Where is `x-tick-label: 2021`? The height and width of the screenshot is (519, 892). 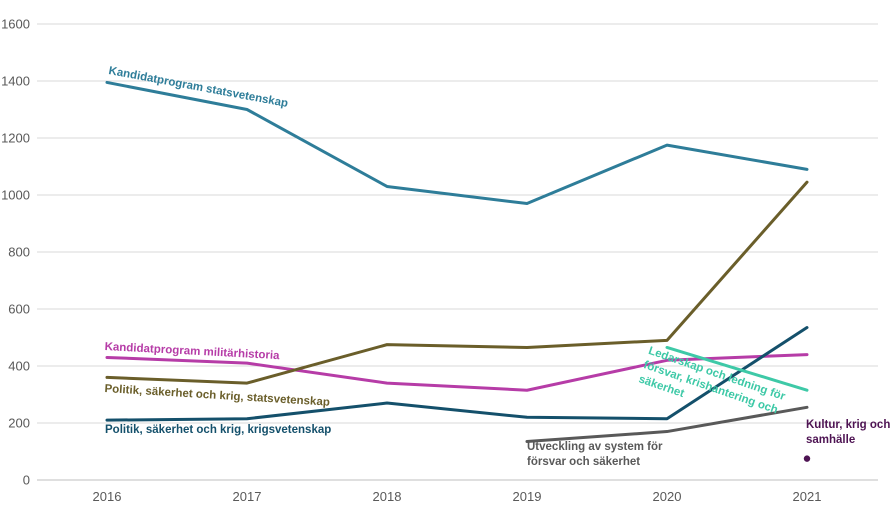 x-tick-label: 2021 is located at coordinates (807, 496).